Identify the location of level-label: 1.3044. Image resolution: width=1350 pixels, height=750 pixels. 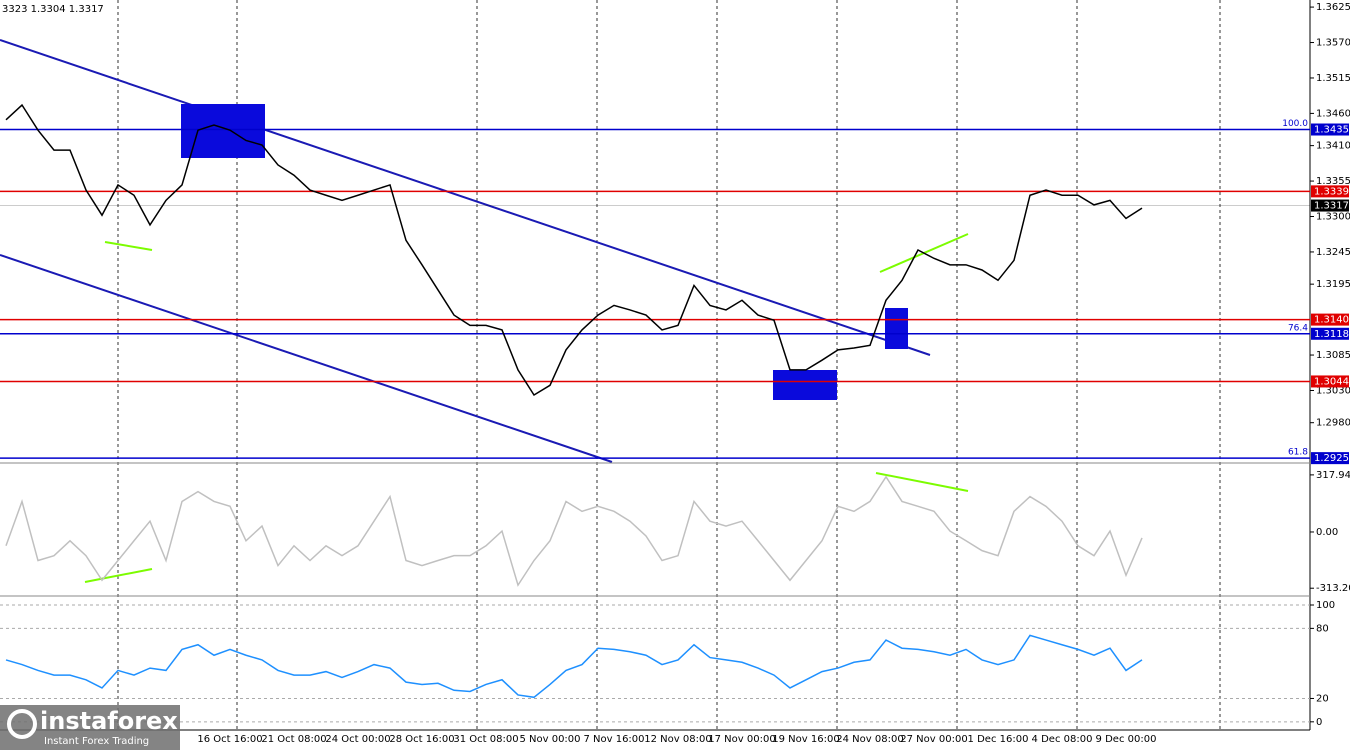
(1331, 381).